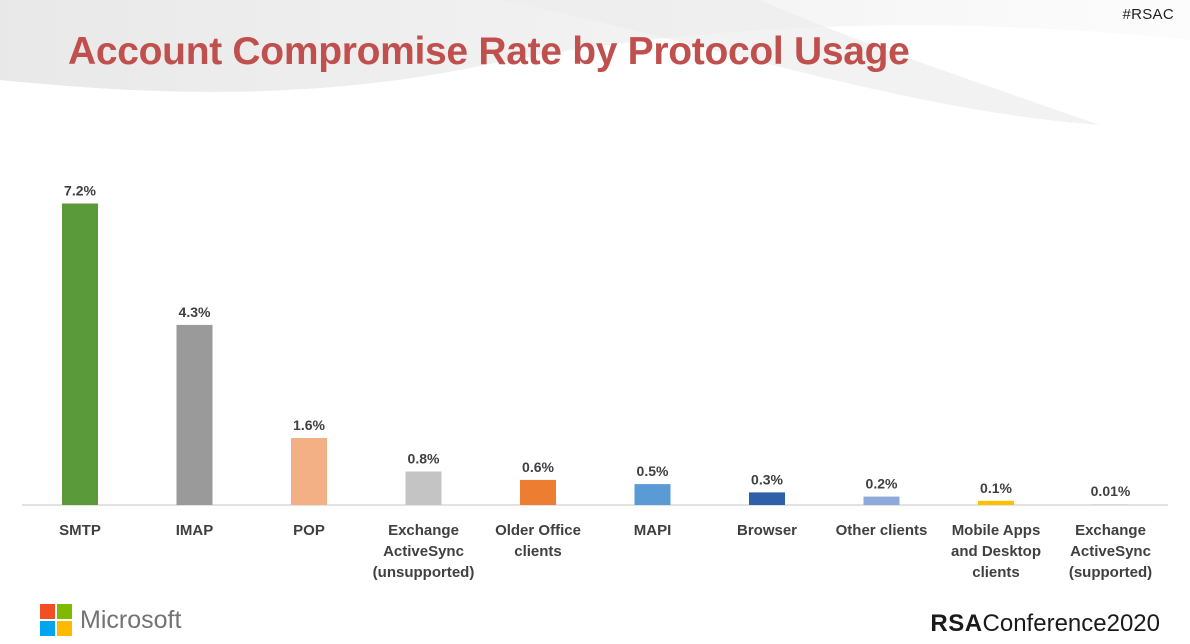  I want to click on data-label-2: 1.6%, so click(309, 425).